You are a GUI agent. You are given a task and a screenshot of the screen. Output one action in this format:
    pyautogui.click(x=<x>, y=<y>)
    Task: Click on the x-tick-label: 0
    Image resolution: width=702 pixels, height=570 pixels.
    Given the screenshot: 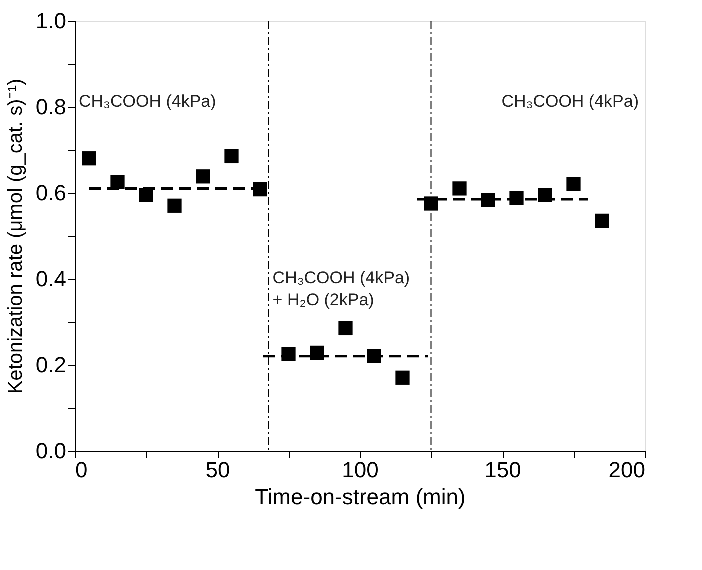 What is the action you would take?
    pyautogui.click(x=82, y=470)
    